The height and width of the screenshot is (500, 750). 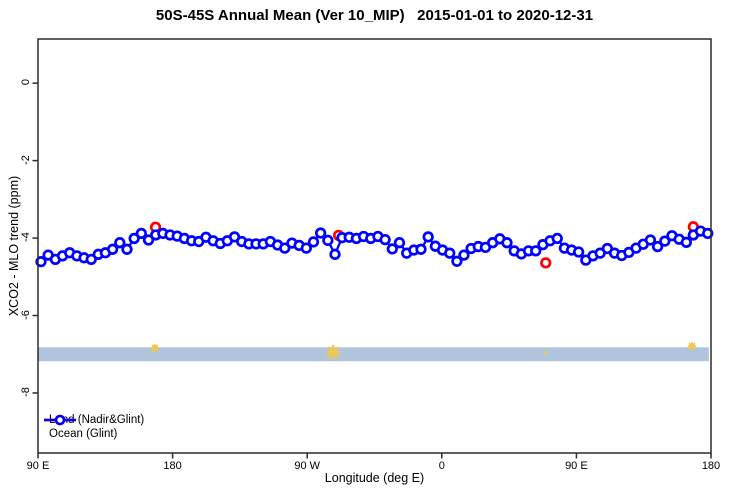 I want to click on highlight-band, so click(x=373, y=354).